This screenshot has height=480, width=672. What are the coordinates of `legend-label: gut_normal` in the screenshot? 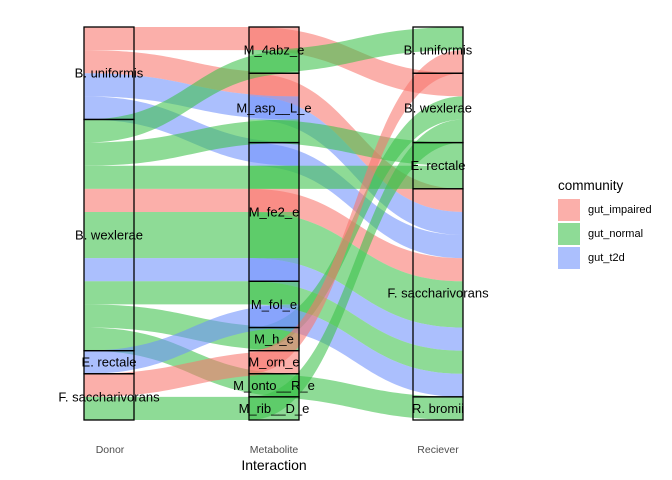 It's located at (615, 234).